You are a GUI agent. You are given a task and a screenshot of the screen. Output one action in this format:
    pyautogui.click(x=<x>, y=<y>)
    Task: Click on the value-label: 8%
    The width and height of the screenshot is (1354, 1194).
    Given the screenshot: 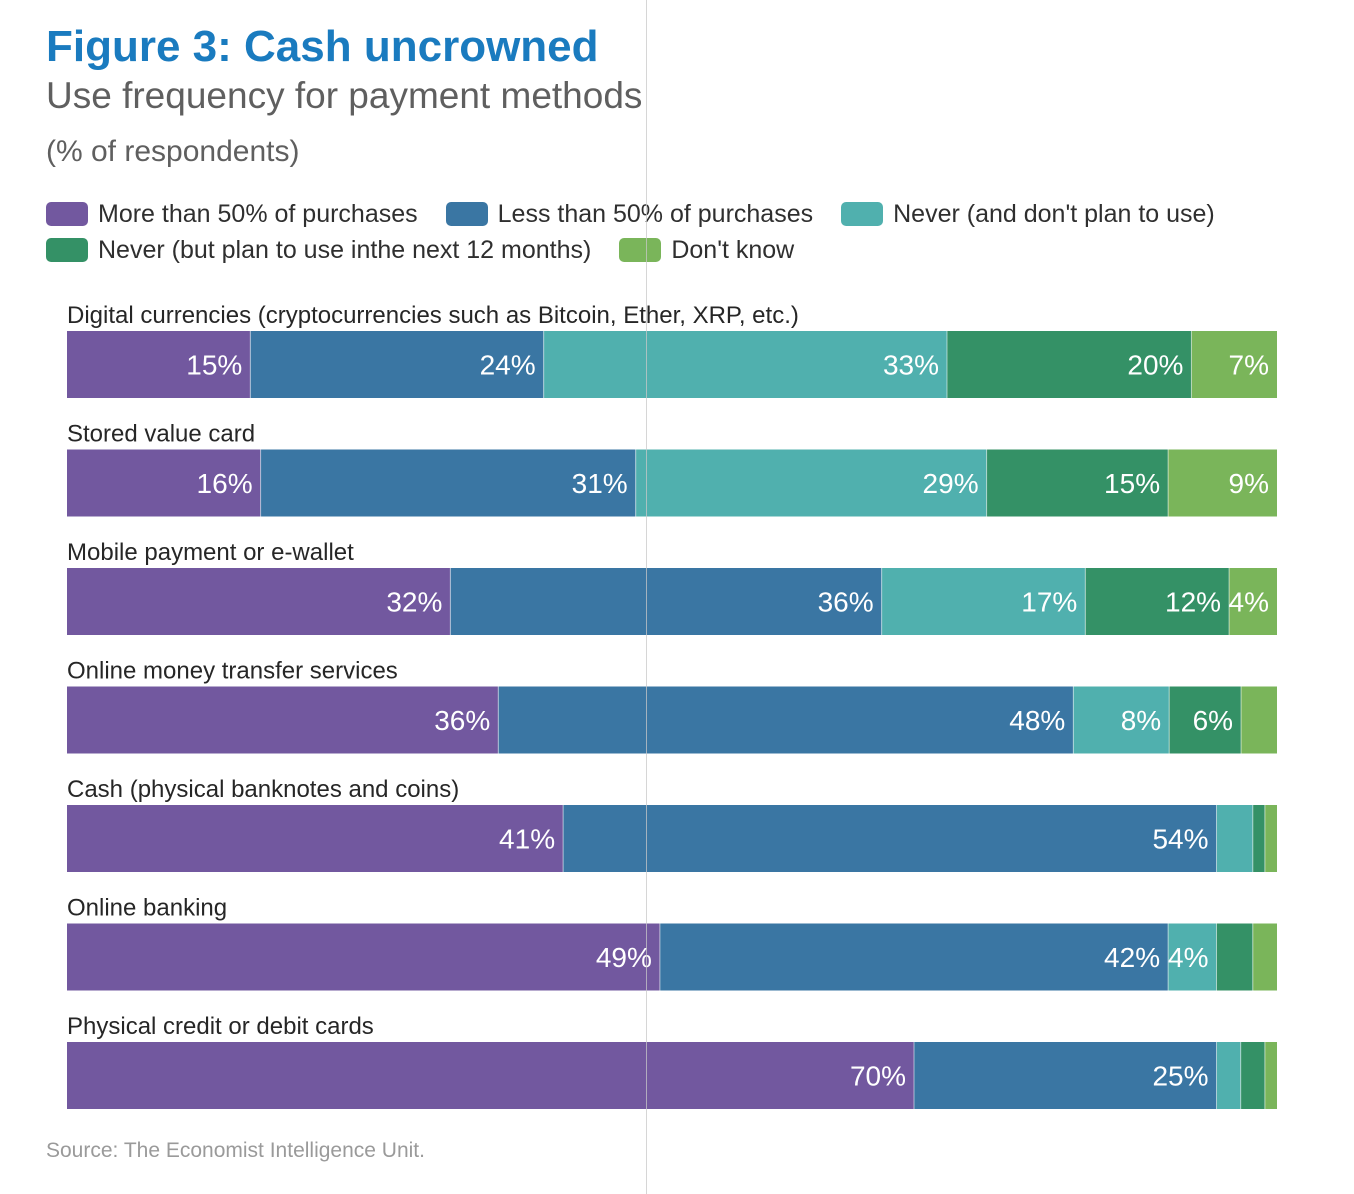 What is the action you would take?
    pyautogui.click(x=1141, y=720)
    